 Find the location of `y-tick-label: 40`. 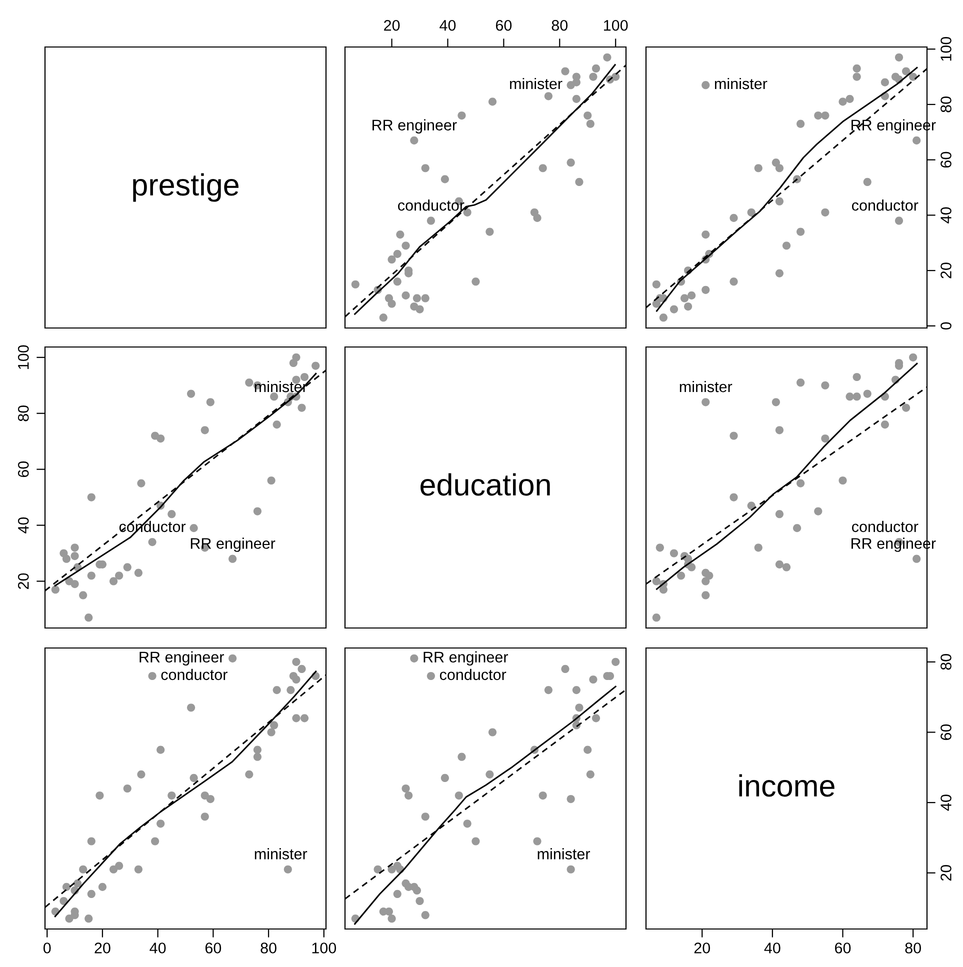

y-tick-label: 40 is located at coordinates (946, 215).